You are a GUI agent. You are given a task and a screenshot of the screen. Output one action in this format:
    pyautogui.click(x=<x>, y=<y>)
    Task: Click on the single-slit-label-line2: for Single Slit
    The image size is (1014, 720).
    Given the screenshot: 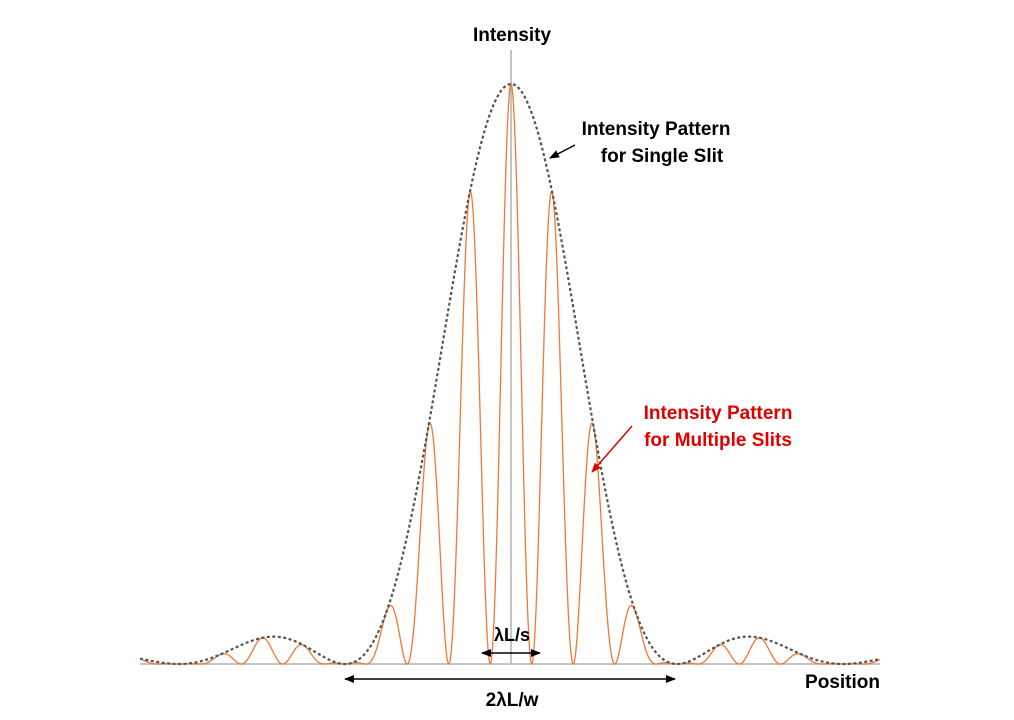 What is the action you would take?
    pyautogui.click(x=662, y=156)
    